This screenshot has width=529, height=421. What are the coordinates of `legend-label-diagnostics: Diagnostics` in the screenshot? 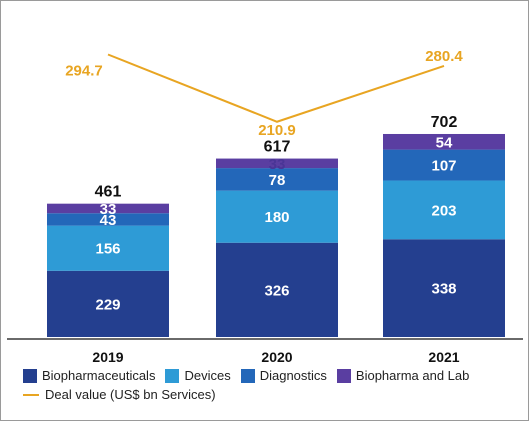 It's located at (293, 375).